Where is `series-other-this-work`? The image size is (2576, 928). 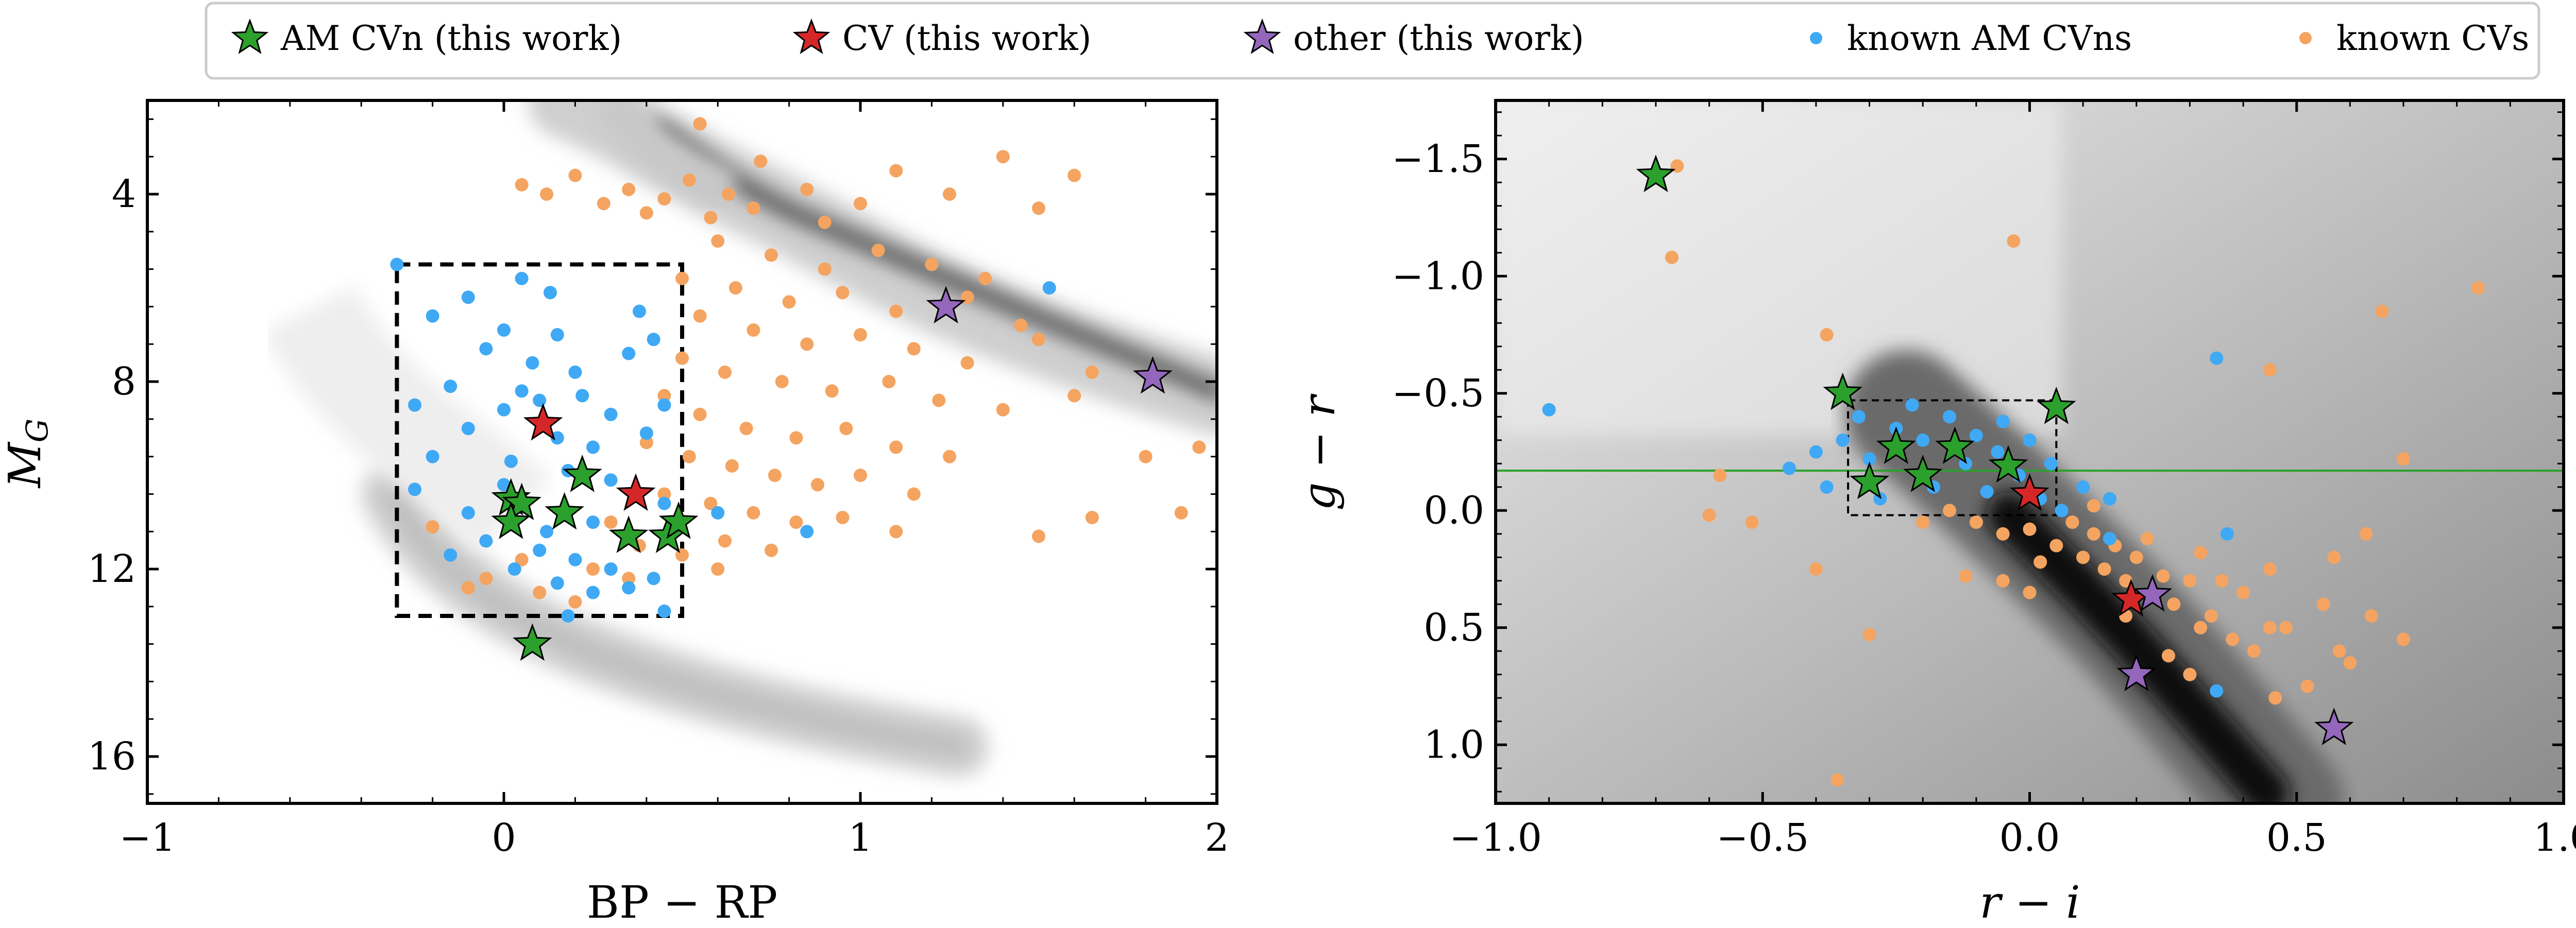 series-other-this-work is located at coordinates (1049, 340).